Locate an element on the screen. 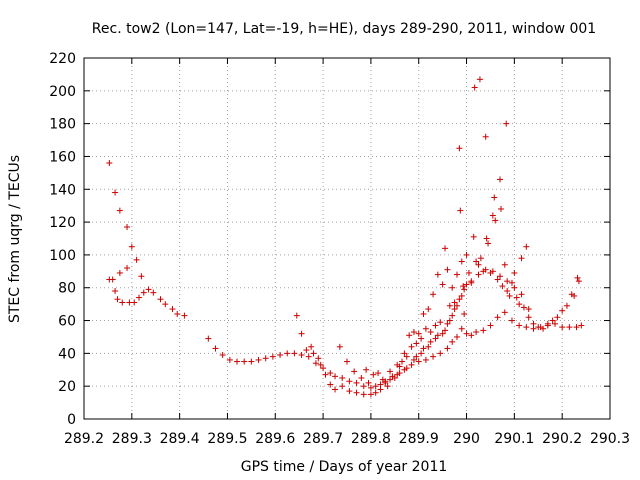 The height and width of the screenshot is (480, 640). x-tick-label: 289.3 is located at coordinates (132, 439).